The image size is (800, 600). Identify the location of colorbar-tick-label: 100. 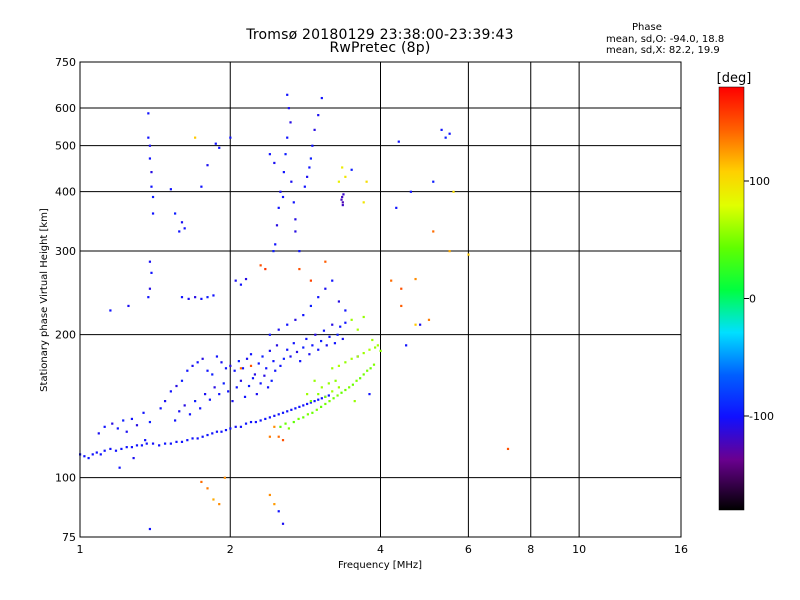
(759, 181).